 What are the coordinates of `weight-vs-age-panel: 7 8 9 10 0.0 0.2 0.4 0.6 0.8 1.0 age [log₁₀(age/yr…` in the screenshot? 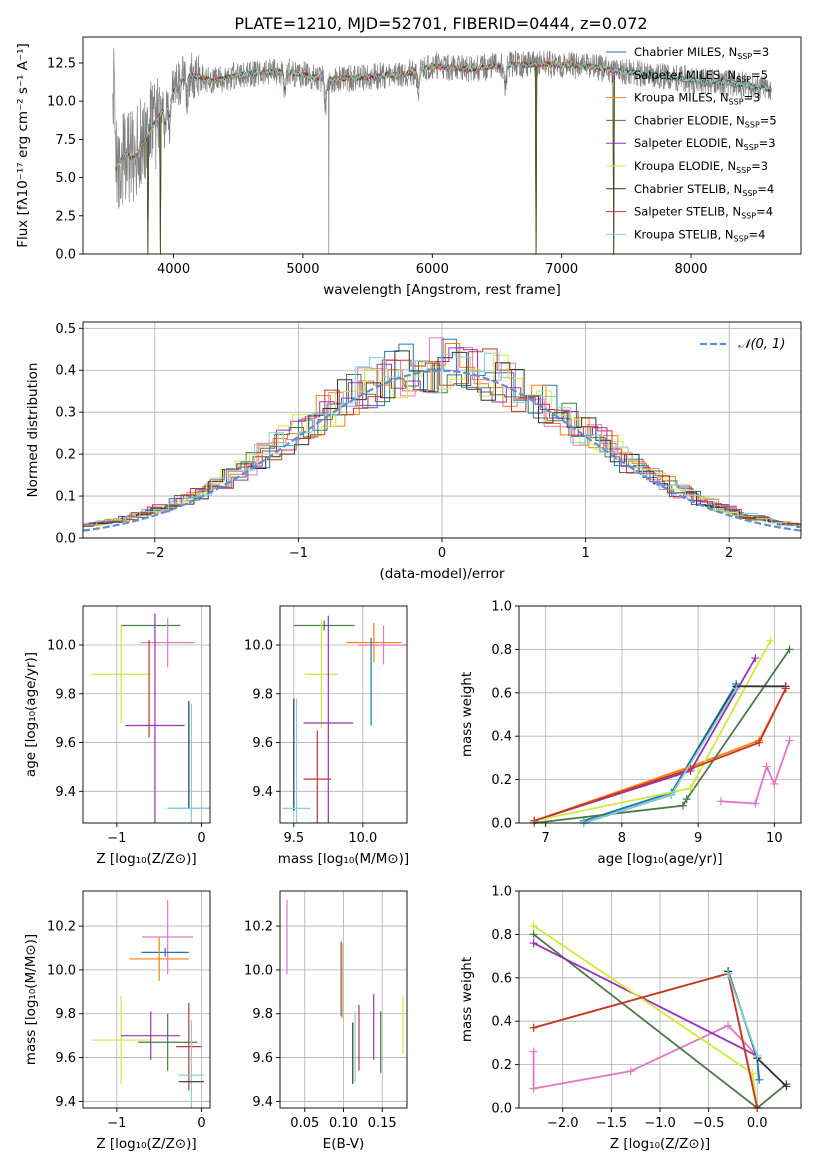 It's located at (630, 733).